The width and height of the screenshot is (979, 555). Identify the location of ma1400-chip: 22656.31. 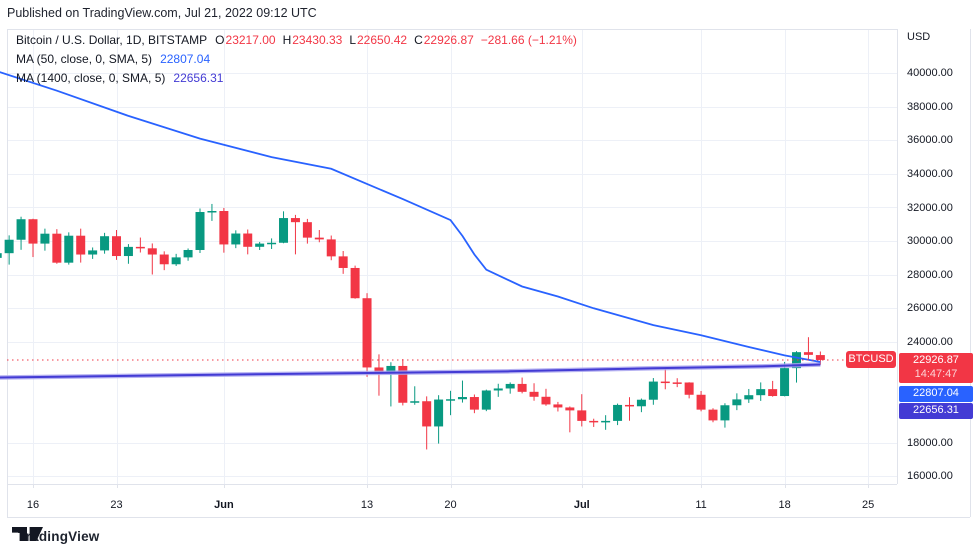
(936, 410).